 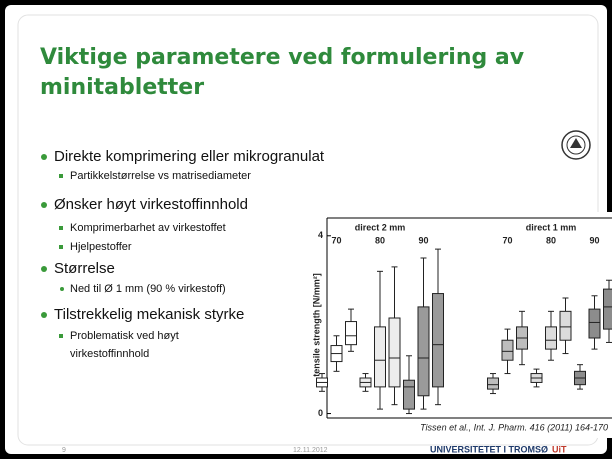 What do you see at coordinates (189, 156) in the screenshot?
I see `bullet: Direkte komprimering eller mikrogranulat` at bounding box center [189, 156].